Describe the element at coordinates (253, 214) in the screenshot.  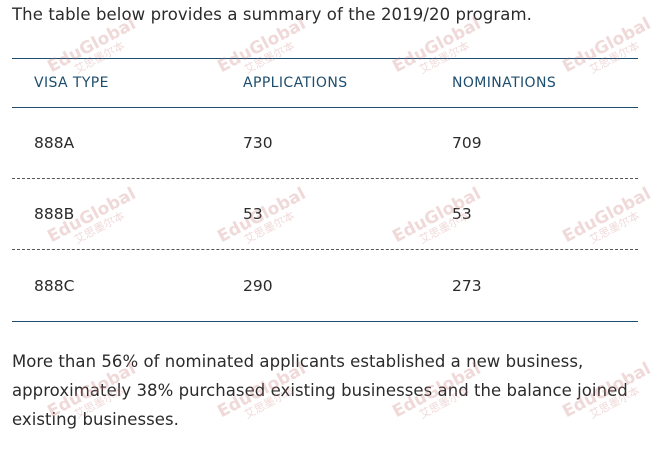
I see `cell-applications: 53` at that location.